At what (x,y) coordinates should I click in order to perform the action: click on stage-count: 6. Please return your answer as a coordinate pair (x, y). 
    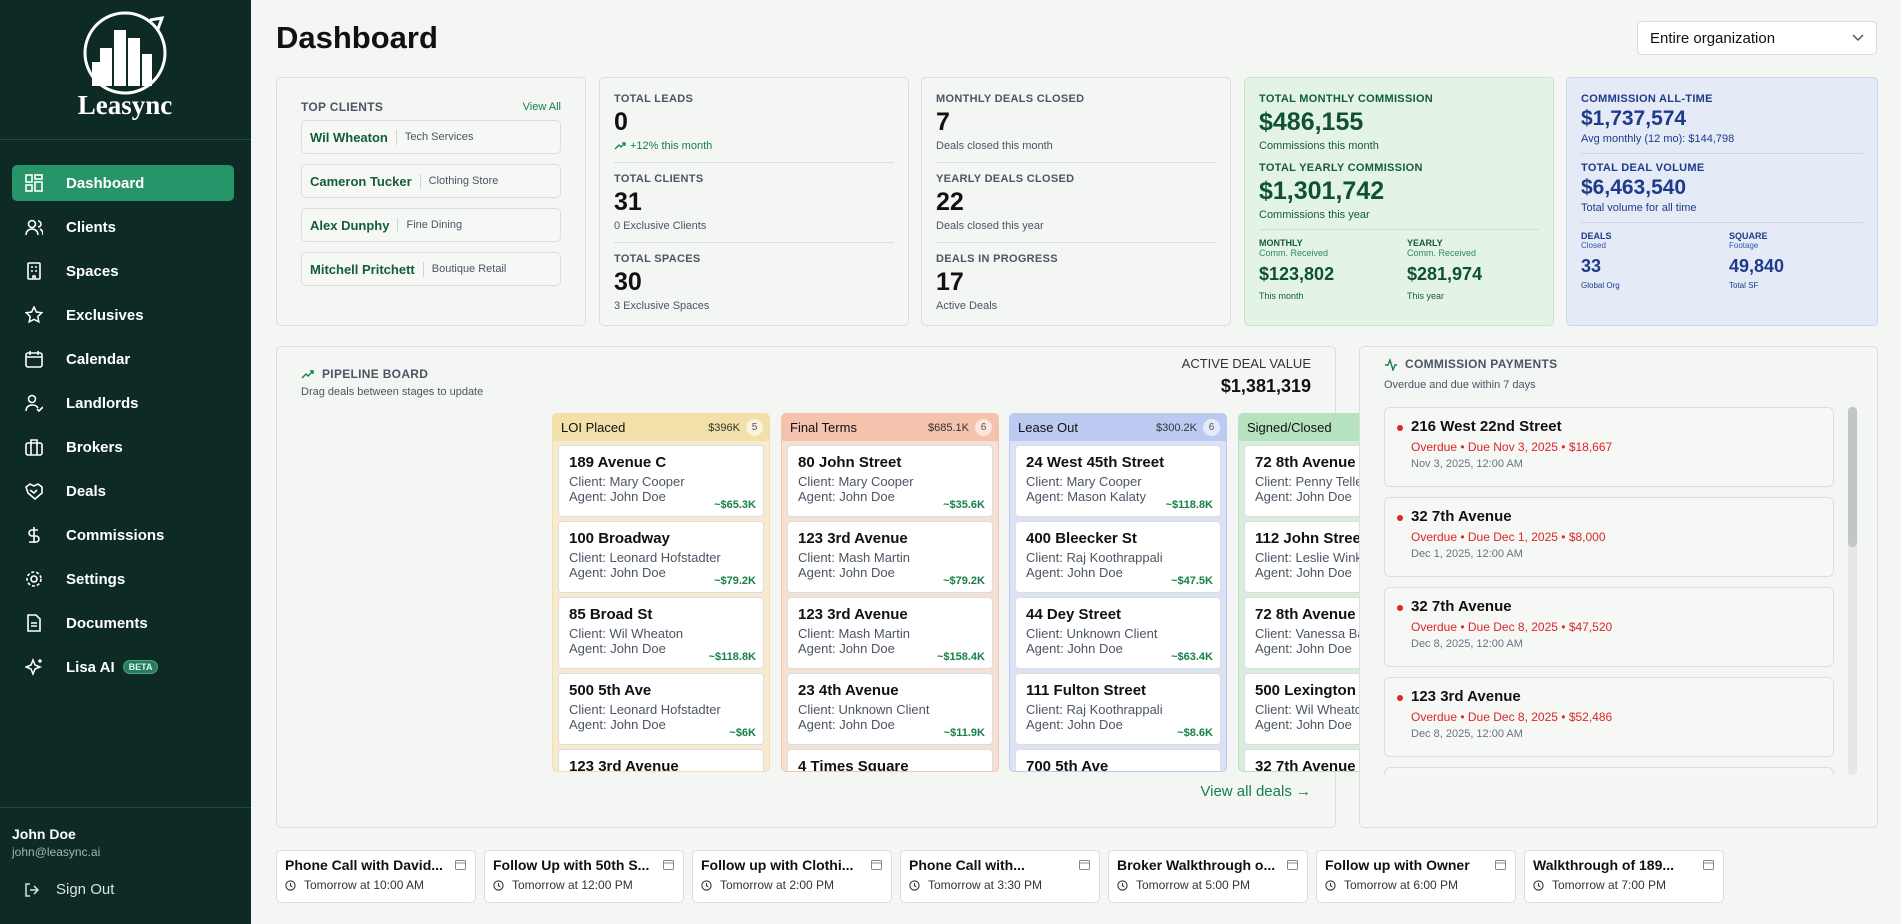
    Looking at the image, I should click on (983, 427).